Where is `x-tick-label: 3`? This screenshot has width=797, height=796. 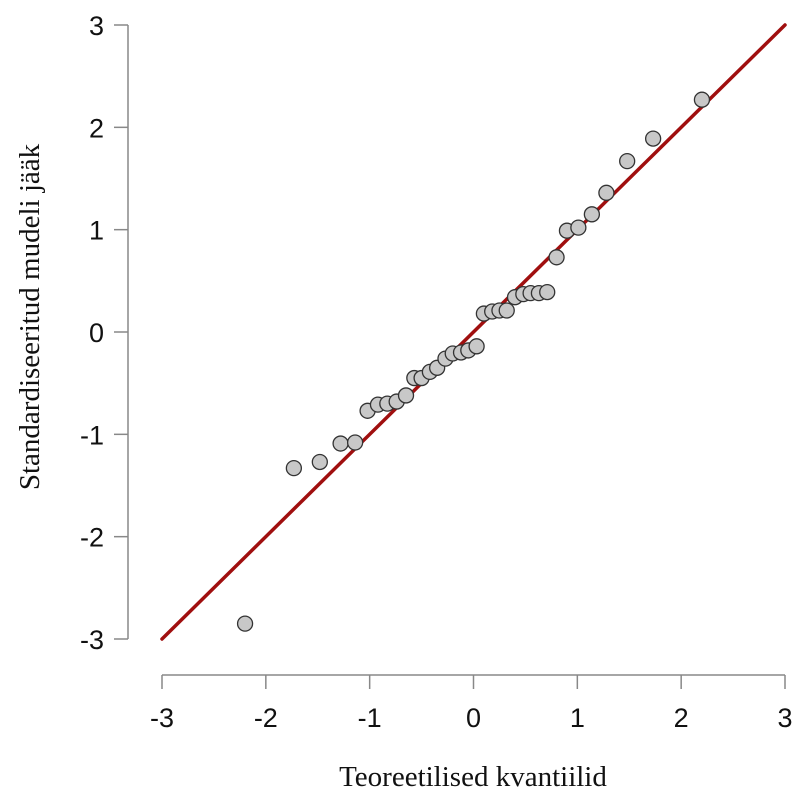 x-tick-label: 3 is located at coordinates (784, 718).